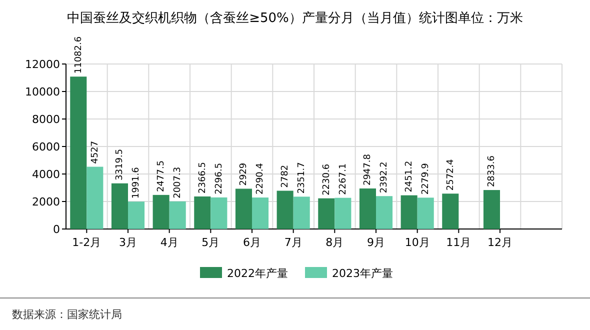 This screenshot has height=330, width=590. What do you see at coordinates (335, 242) in the screenshot?
I see `x-tick-label: 8月` at bounding box center [335, 242].